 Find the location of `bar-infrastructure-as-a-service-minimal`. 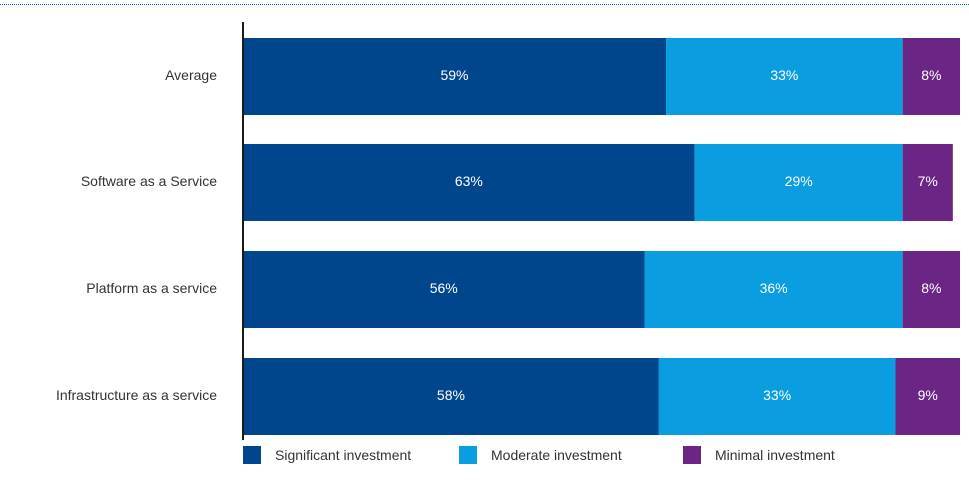

bar-infrastructure-as-a-service-minimal is located at coordinates (927, 396).